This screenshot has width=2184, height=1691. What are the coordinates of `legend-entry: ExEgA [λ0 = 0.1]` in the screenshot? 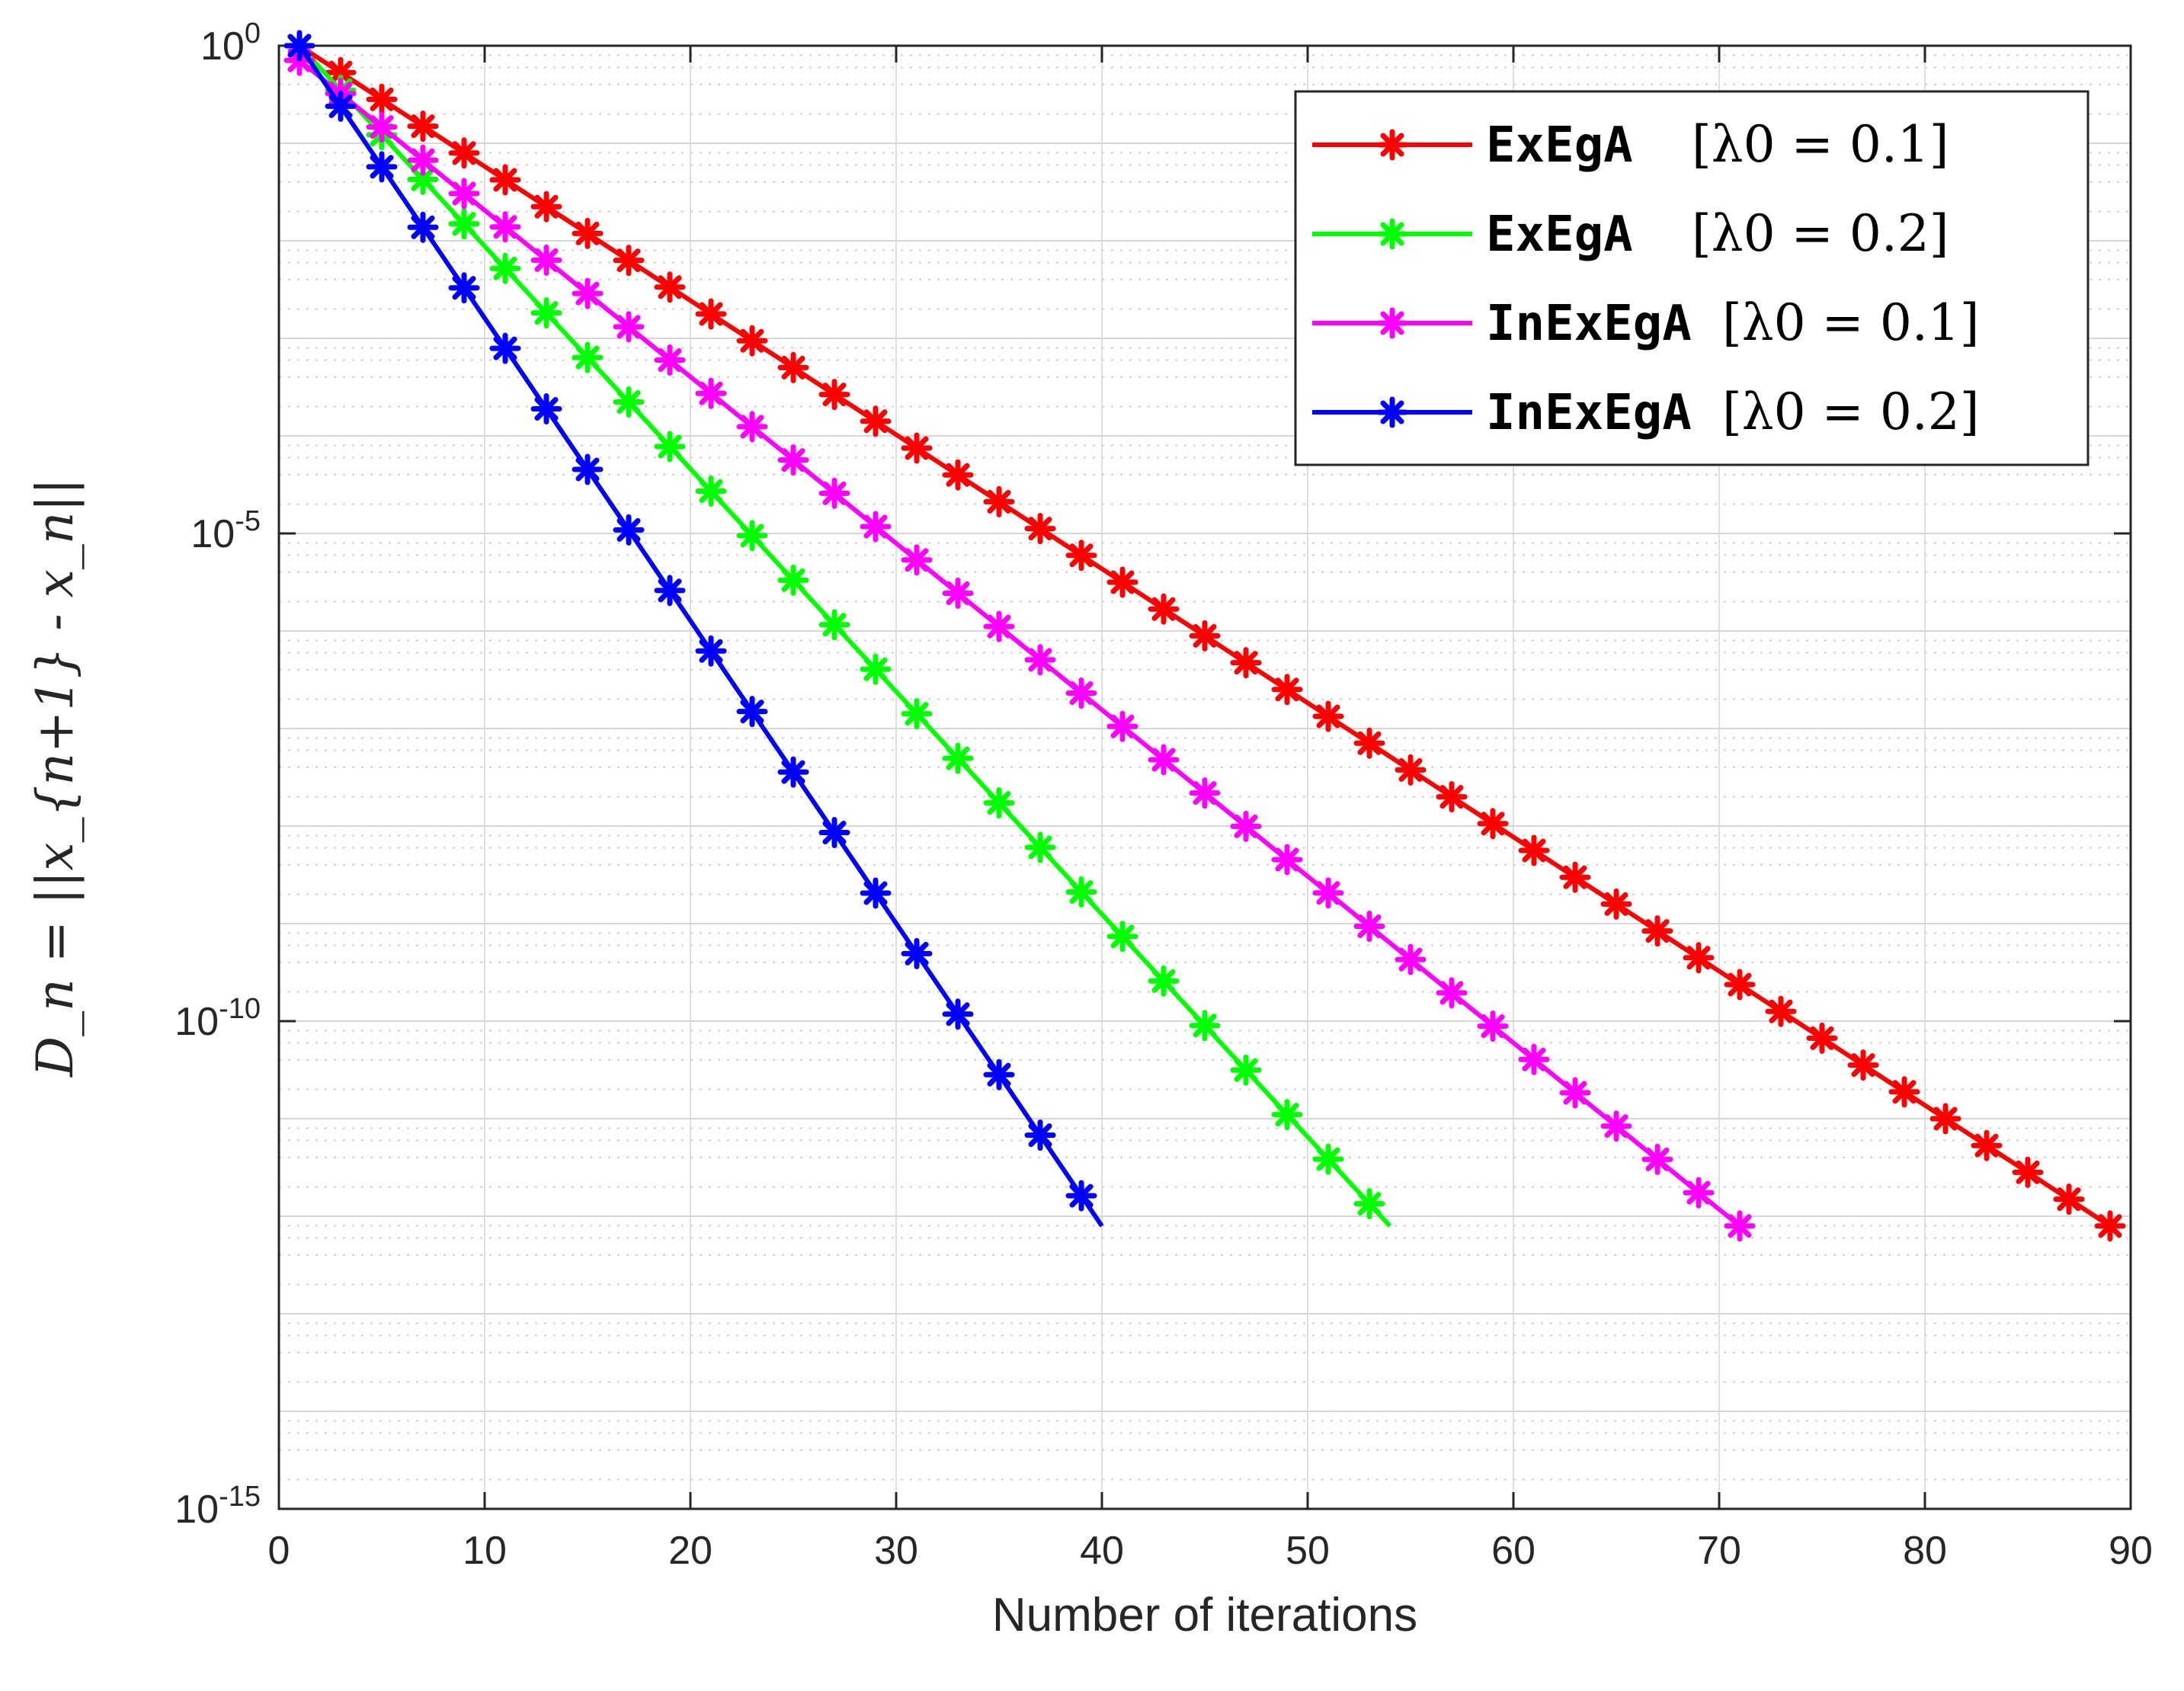 It's located at (1630, 144).